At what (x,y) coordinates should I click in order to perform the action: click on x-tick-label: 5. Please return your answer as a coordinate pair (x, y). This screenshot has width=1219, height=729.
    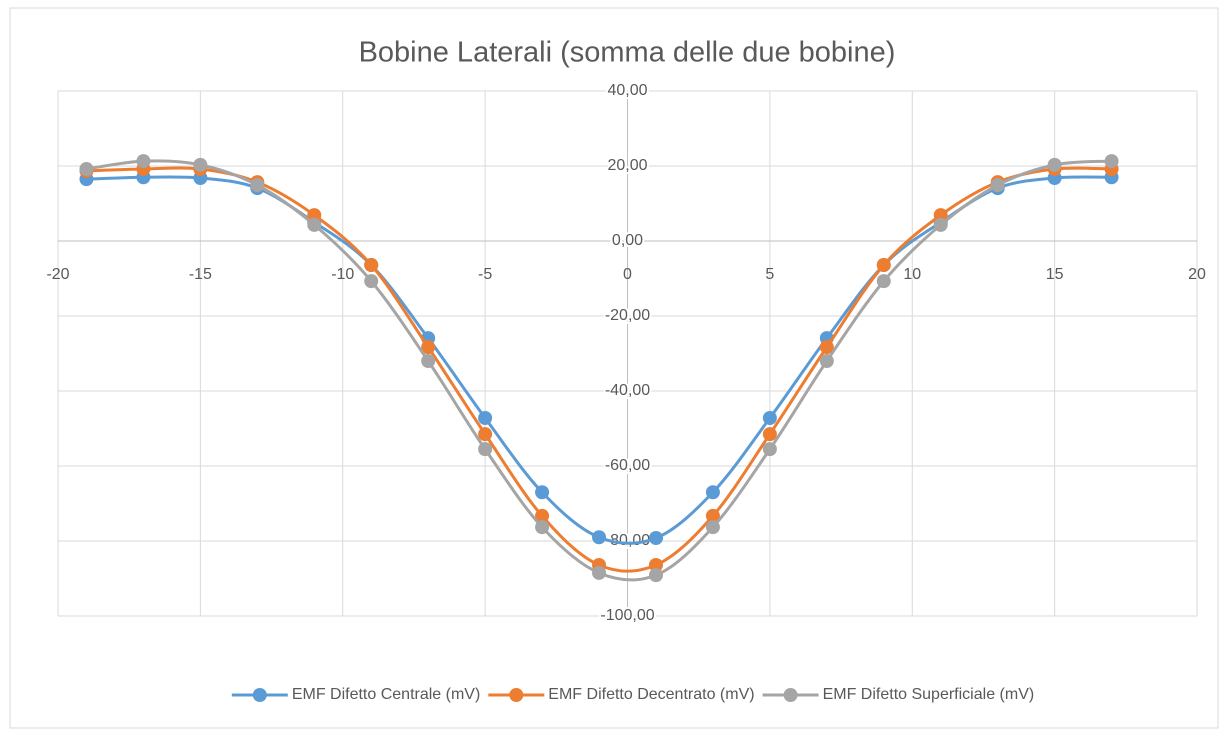
    Looking at the image, I should click on (769, 274).